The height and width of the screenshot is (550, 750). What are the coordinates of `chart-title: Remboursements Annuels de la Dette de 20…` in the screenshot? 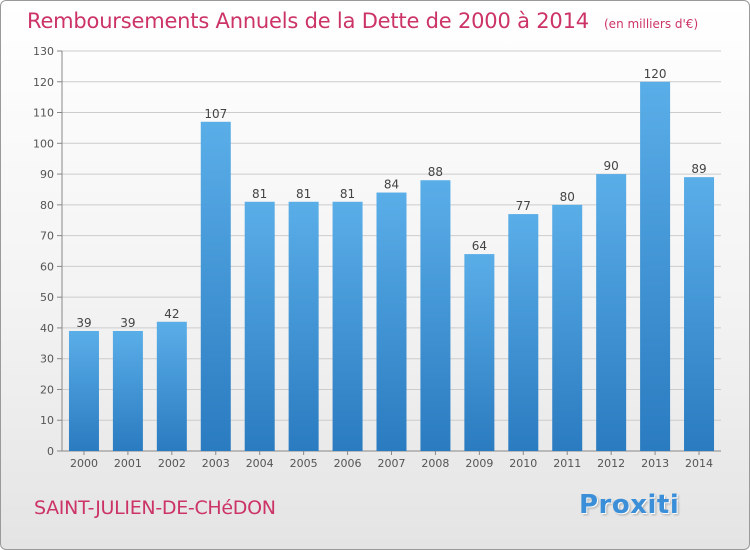 It's located at (308, 21).